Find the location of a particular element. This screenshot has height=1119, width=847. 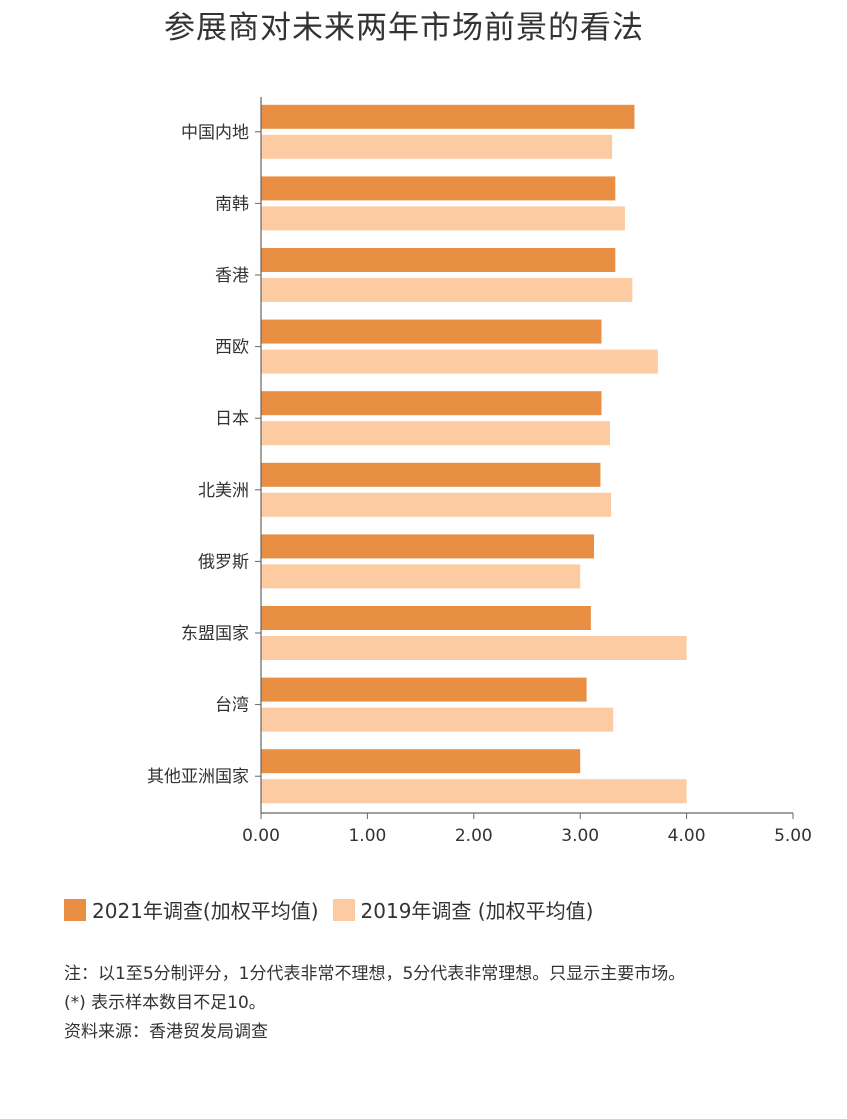

category-label: 香港 is located at coordinates (232, 276).